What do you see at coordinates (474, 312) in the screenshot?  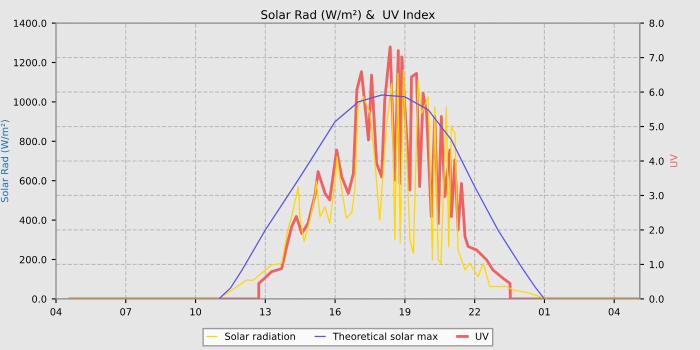 I see `x-tick-label: 22` at bounding box center [474, 312].